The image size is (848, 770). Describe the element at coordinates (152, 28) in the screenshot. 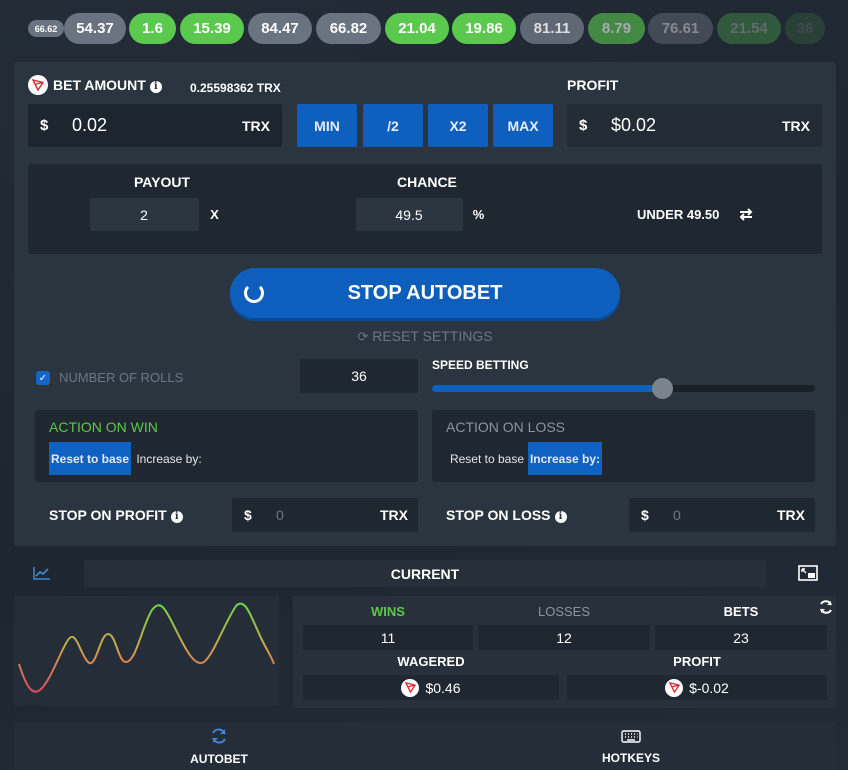

I see `result-chip: 1.6` at that location.